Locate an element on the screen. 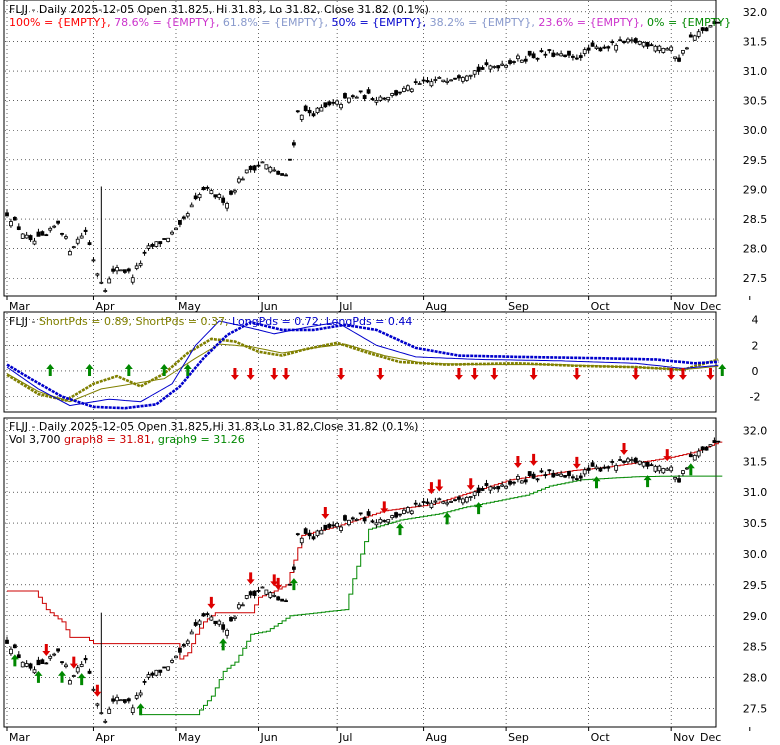  x-tick-label: Dec is located at coordinates (710, 737).